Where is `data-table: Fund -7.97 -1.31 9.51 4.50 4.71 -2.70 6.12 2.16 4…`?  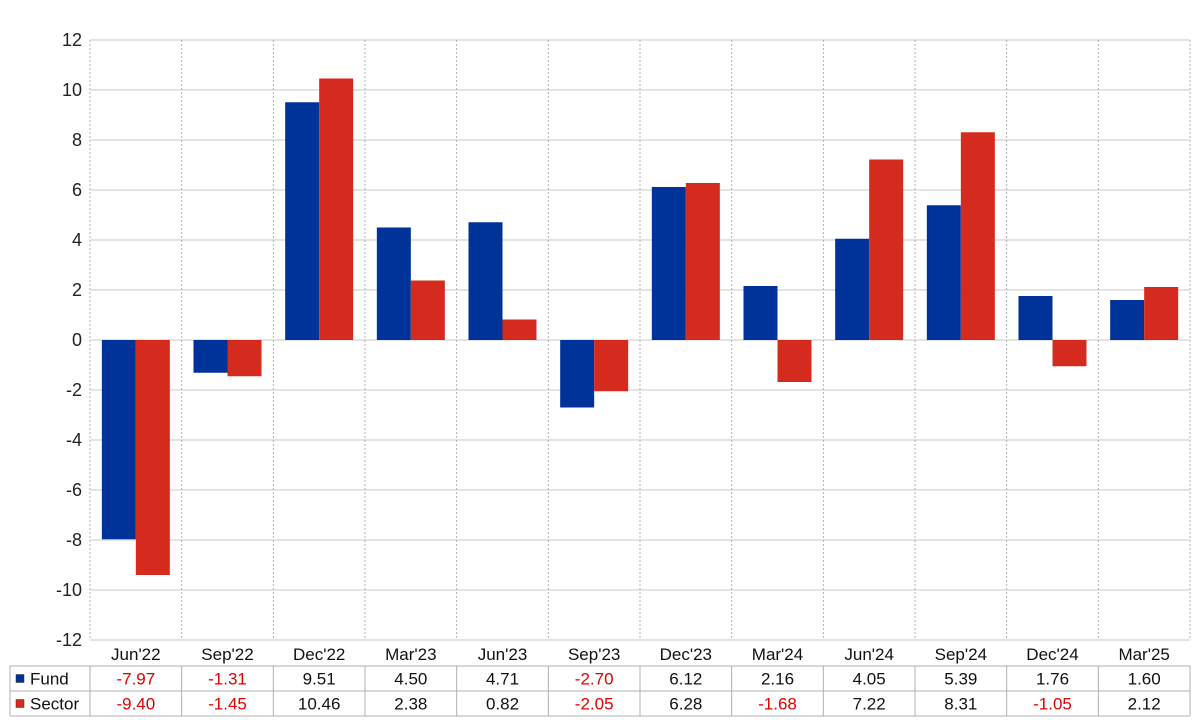
data-table: Fund -7.97 -1.31 9.51 4.50 4.71 -2.70 6.12 2.16 4… is located at coordinates (600, 691).